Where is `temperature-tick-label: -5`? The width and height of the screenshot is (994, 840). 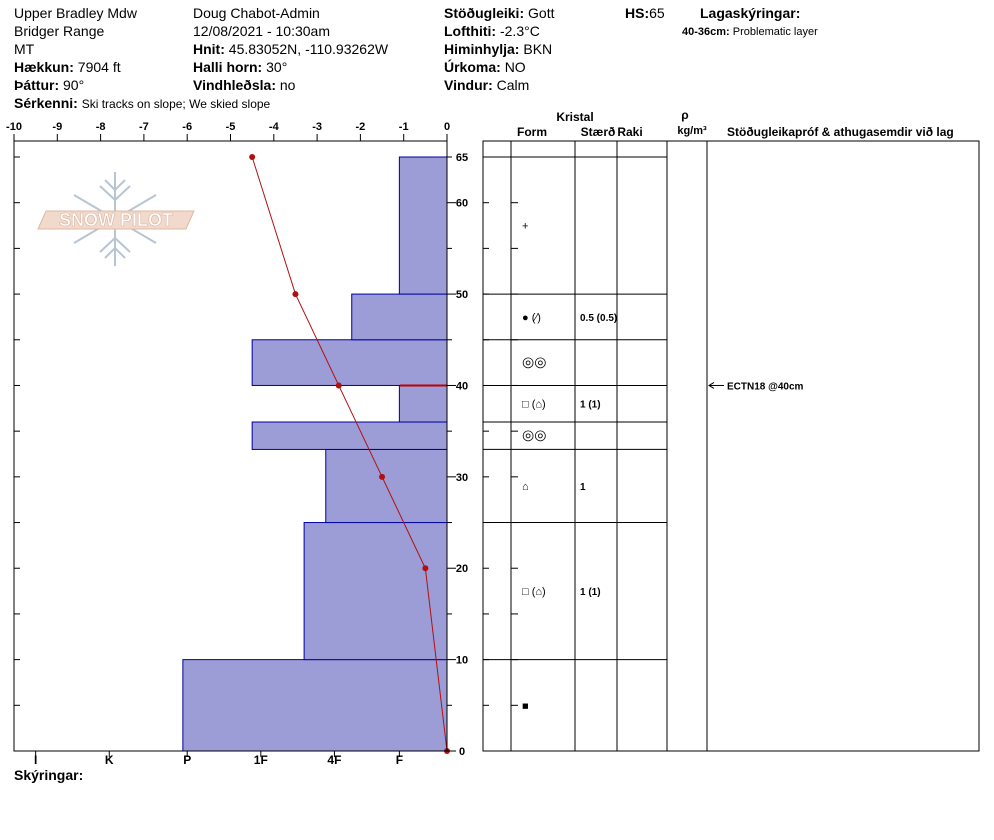 temperature-tick-label: -5 is located at coordinates (231, 127).